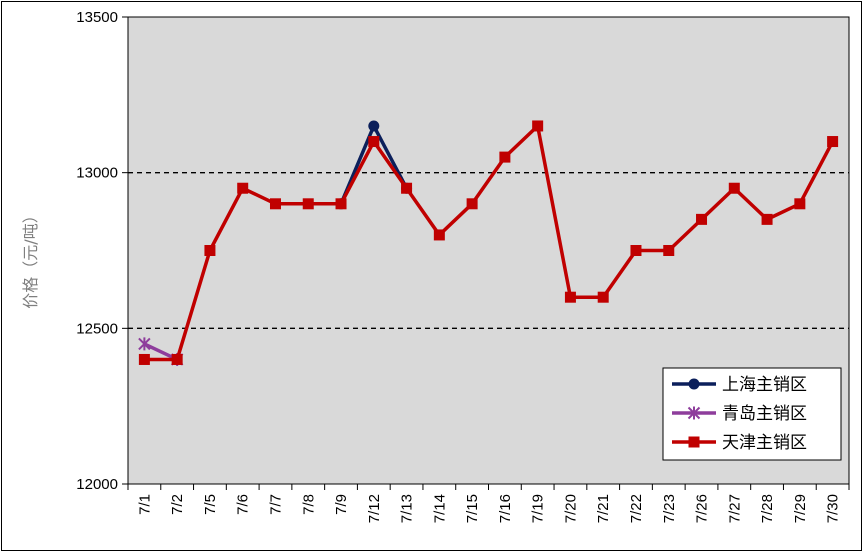 The height and width of the screenshot is (554, 866). I want to click on y-tick-label: 12000, so click(97, 484).